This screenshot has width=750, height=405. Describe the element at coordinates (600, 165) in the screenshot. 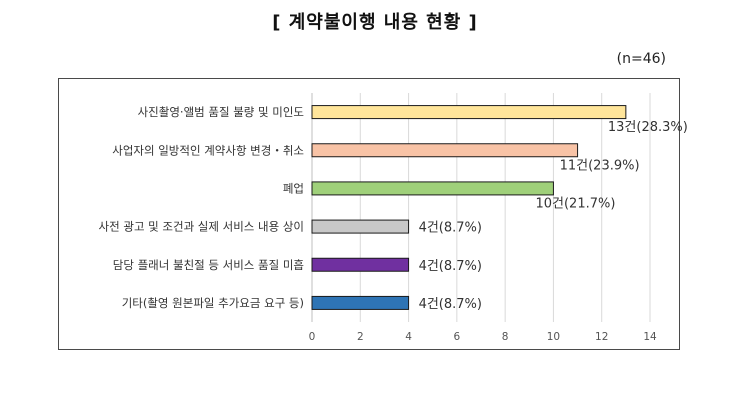

I see `data-label: 11건(23.9%)` at that location.